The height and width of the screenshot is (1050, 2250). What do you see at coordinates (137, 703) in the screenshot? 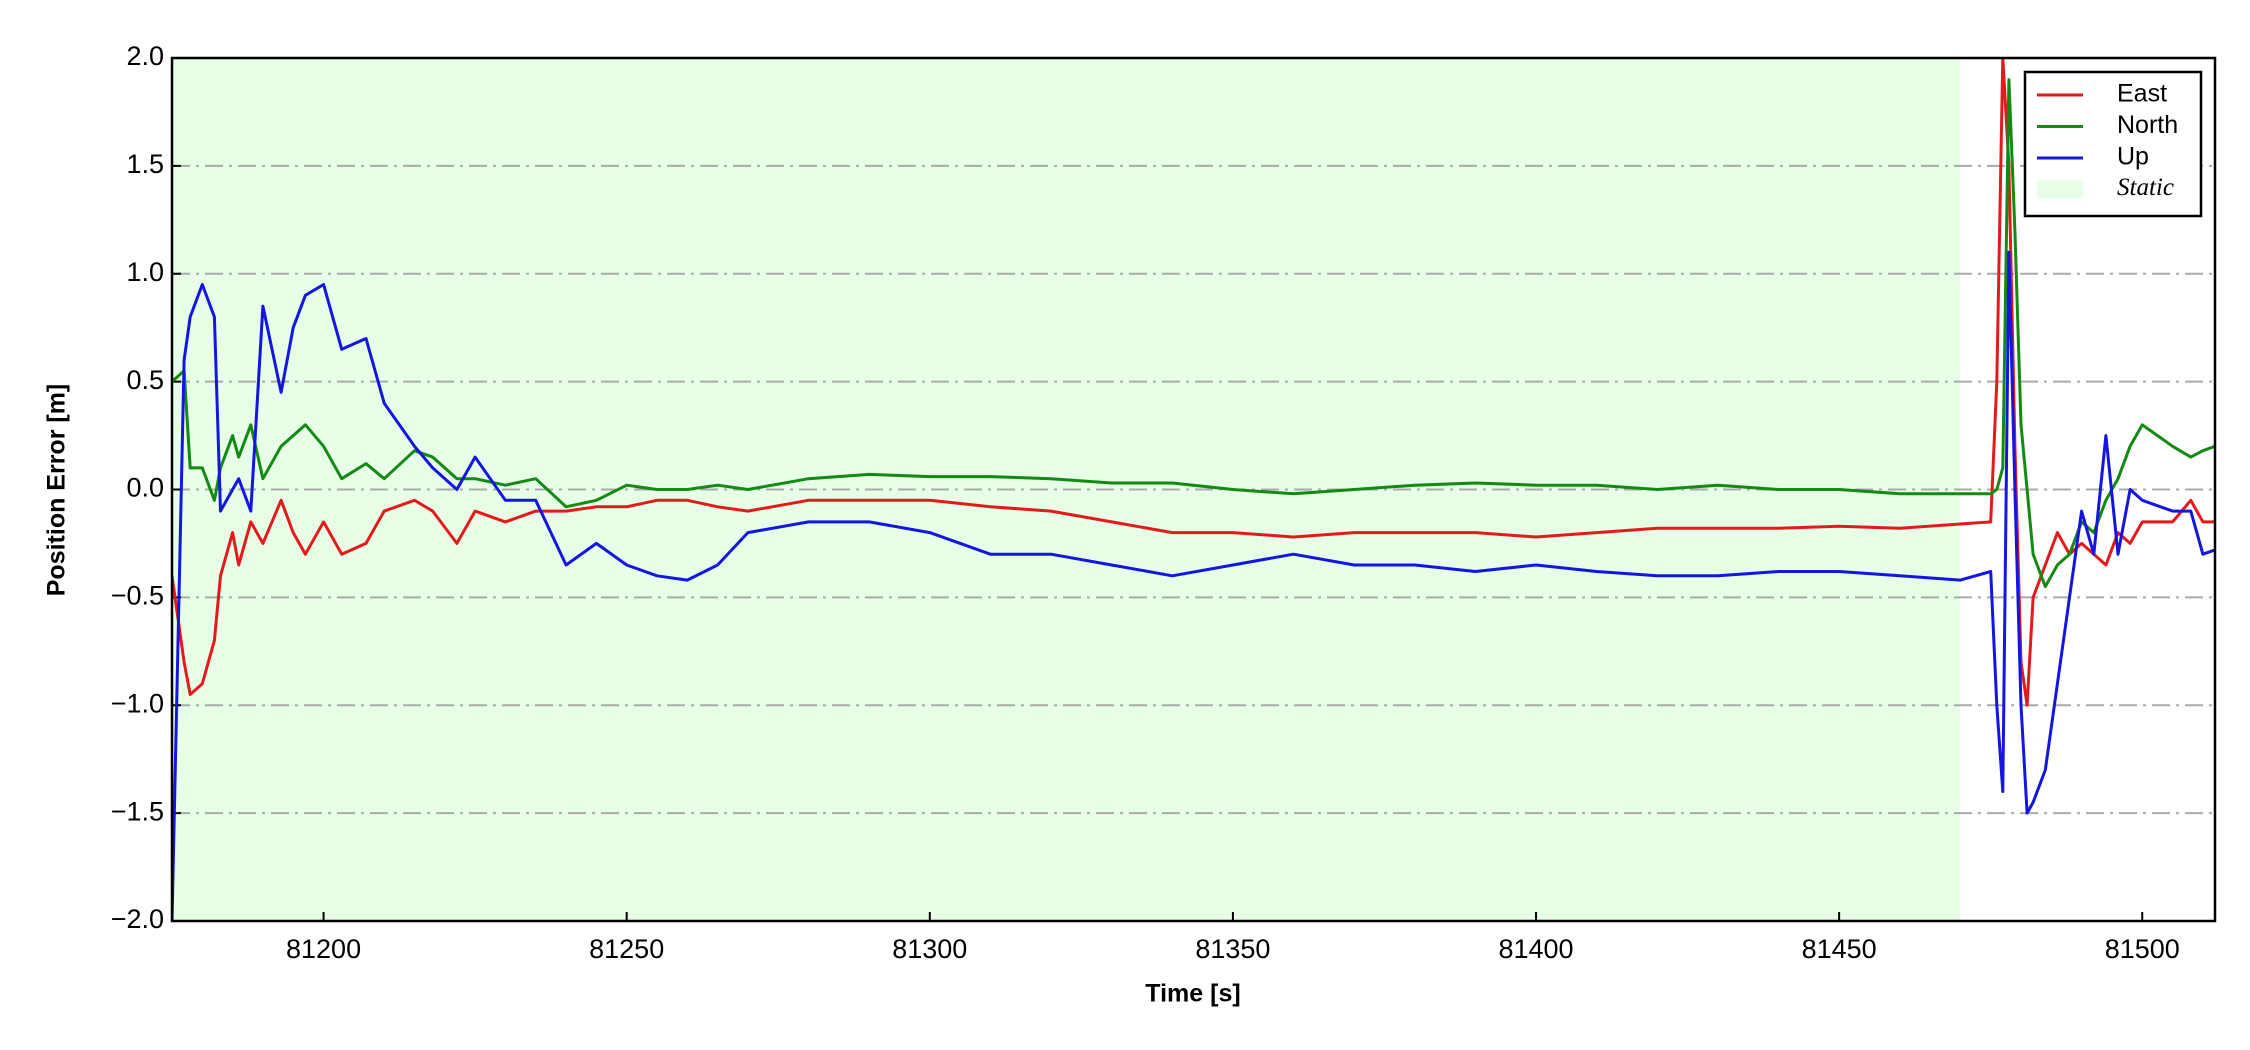
I see `y-tick-label: −1.0` at bounding box center [137, 703].